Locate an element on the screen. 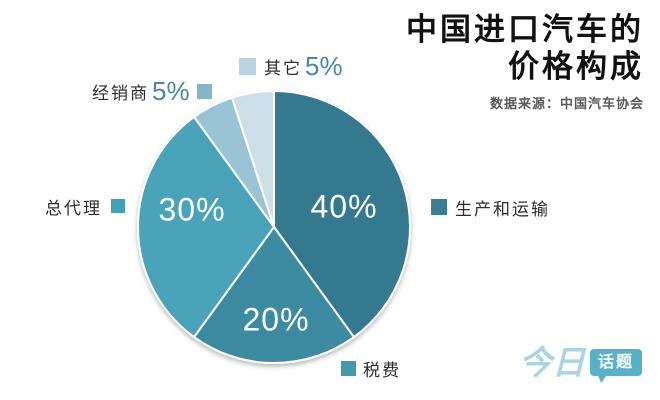  page-title-line2: 价格构成 is located at coordinates (576, 66).